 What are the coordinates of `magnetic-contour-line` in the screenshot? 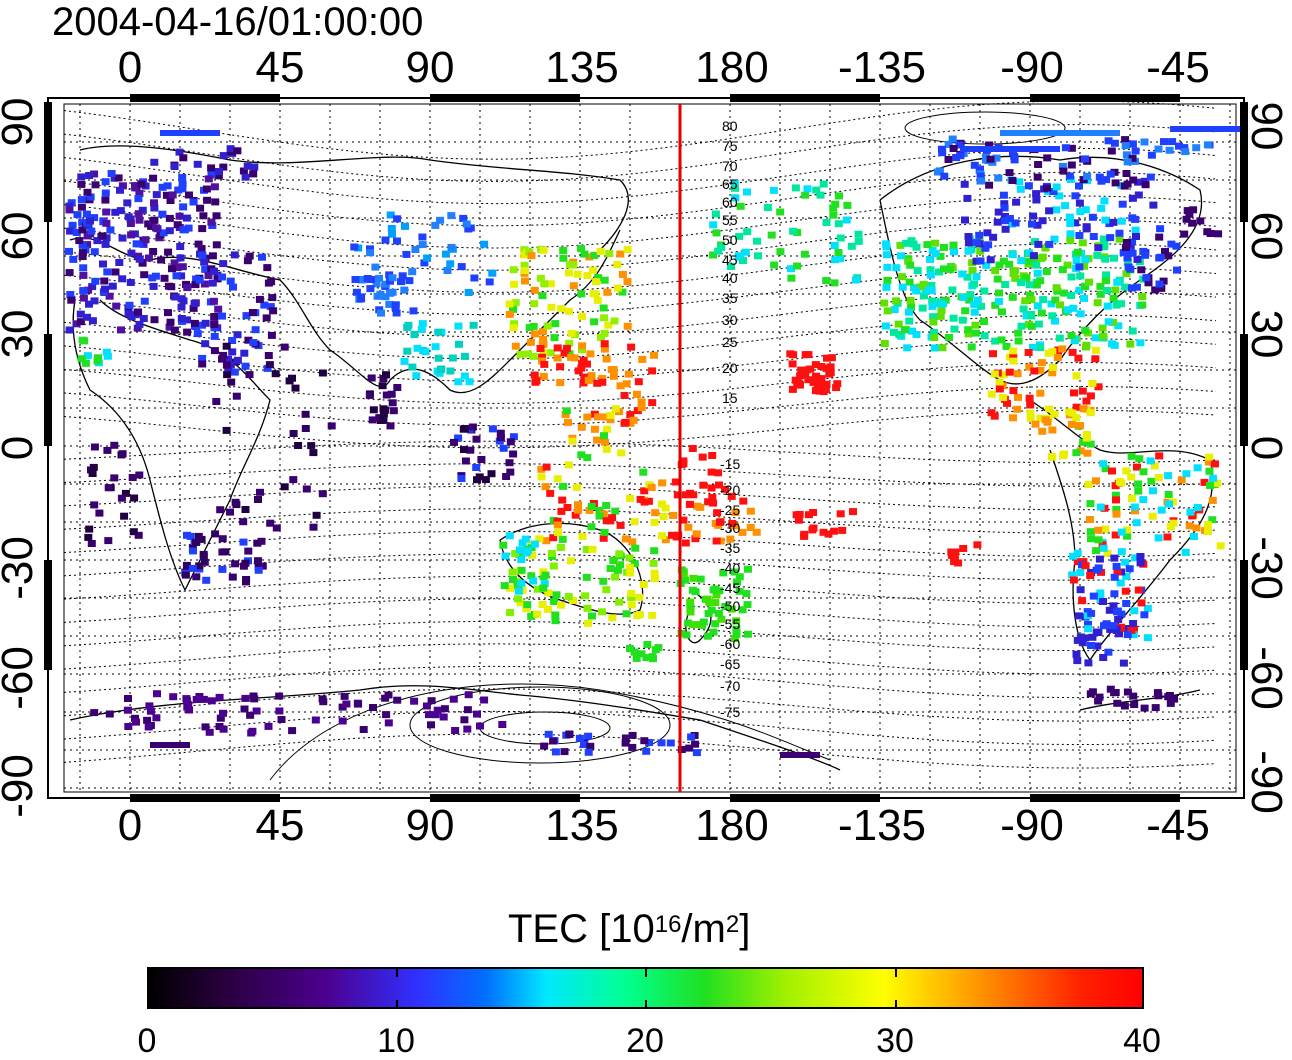 It's located at (640, 567).